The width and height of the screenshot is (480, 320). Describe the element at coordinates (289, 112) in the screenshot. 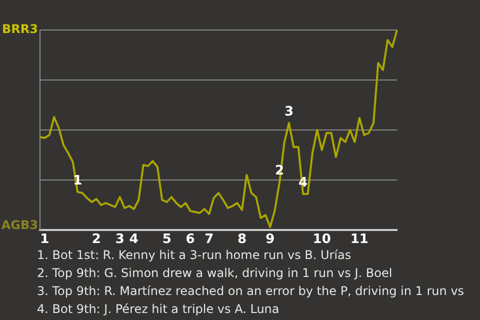

I see `annotation: 3` at that location.